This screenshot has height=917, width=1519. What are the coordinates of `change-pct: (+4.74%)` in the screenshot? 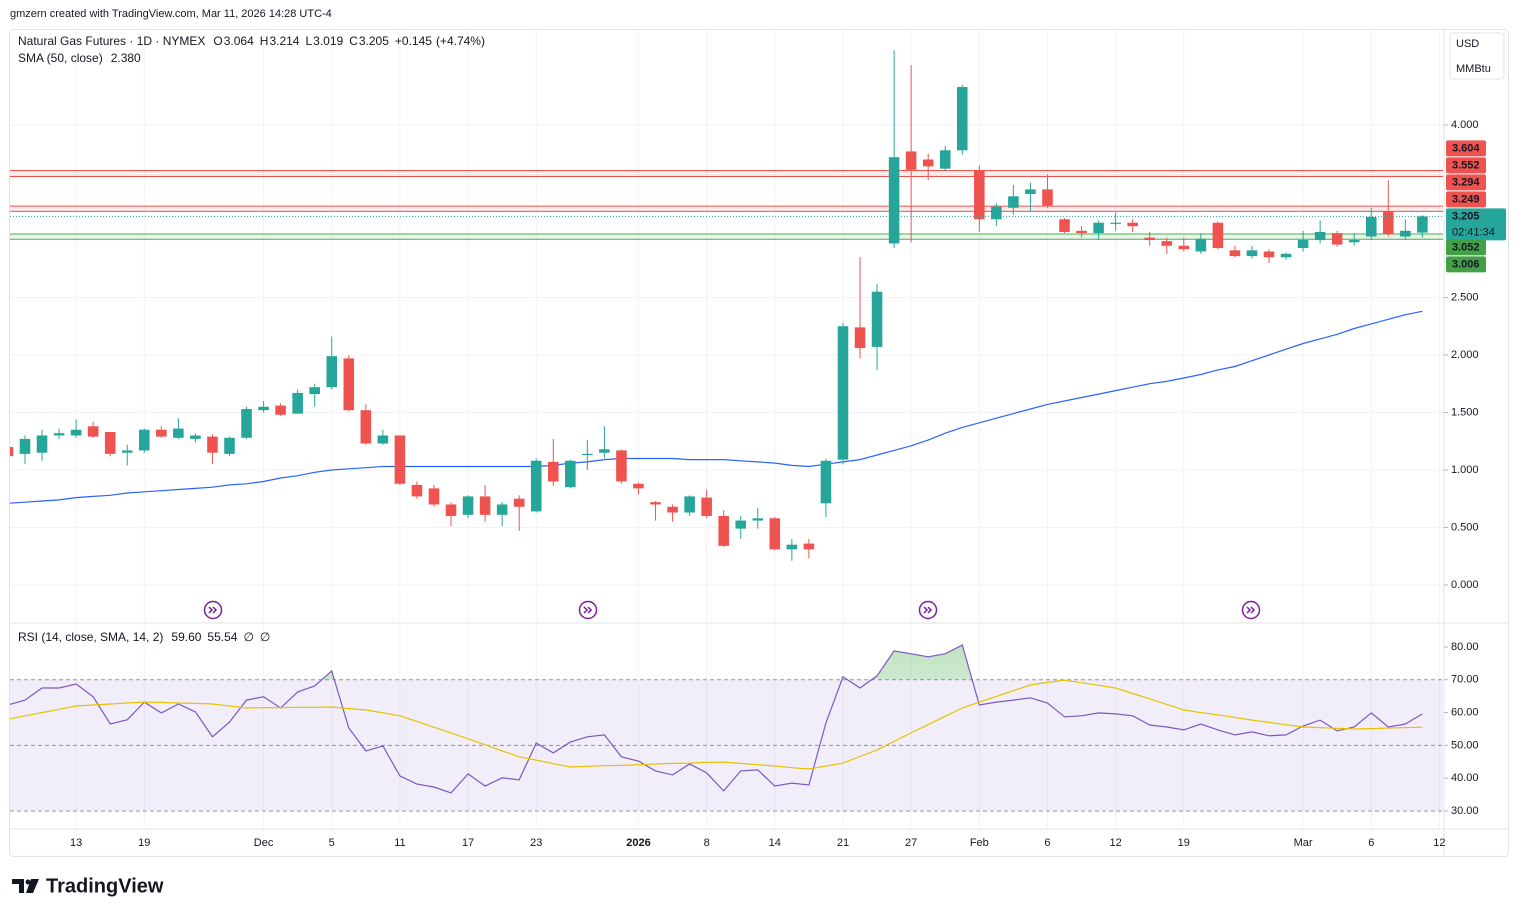 It's located at (460, 41).